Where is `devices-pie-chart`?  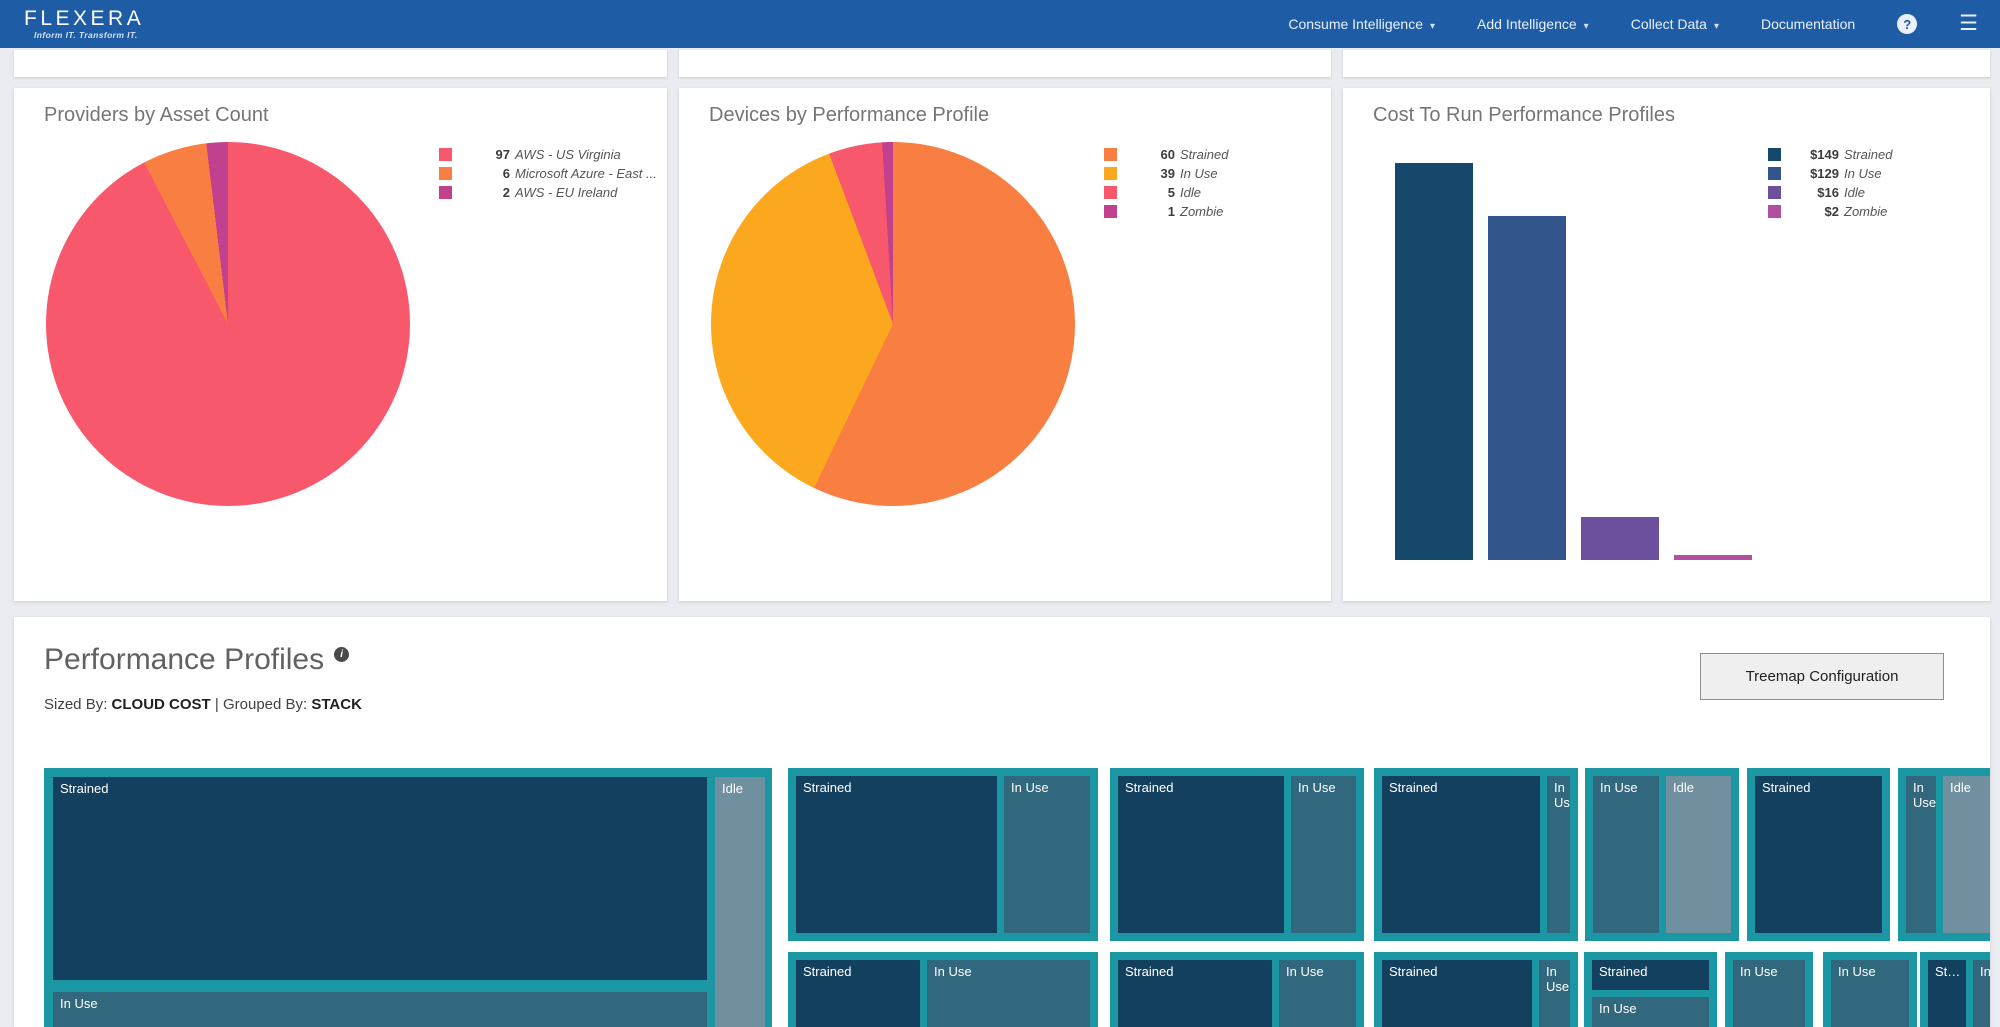 devices-pie-chart is located at coordinates (893, 324).